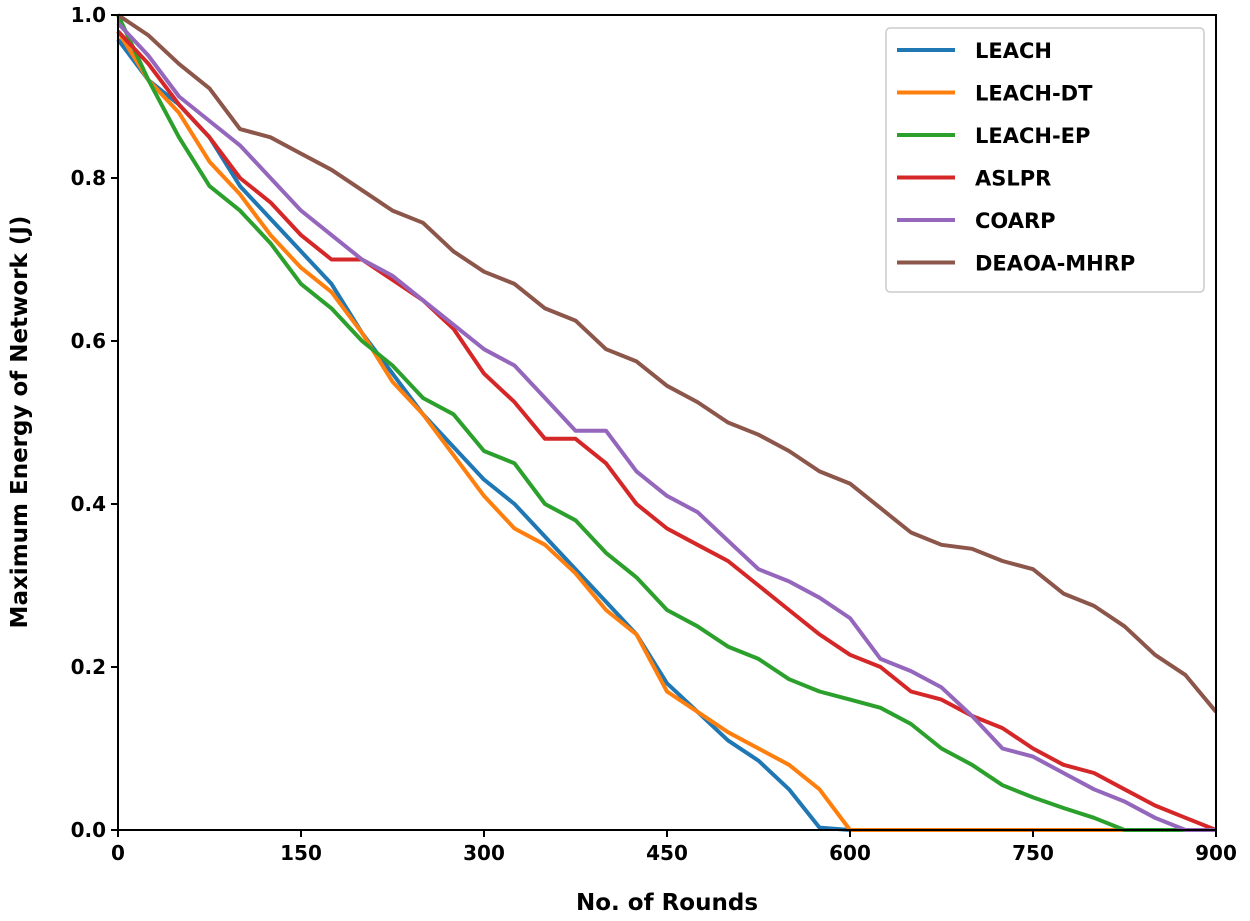 This screenshot has width=1250, height=921. Describe the element at coordinates (1013, 51) in the screenshot. I see `legend-label: LEACH` at that location.